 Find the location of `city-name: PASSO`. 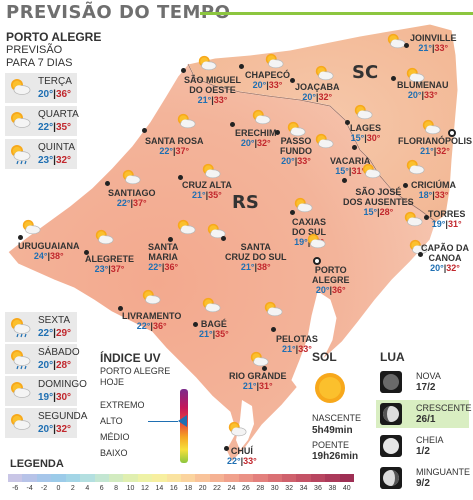

city-name: PASSO is located at coordinates (296, 141).